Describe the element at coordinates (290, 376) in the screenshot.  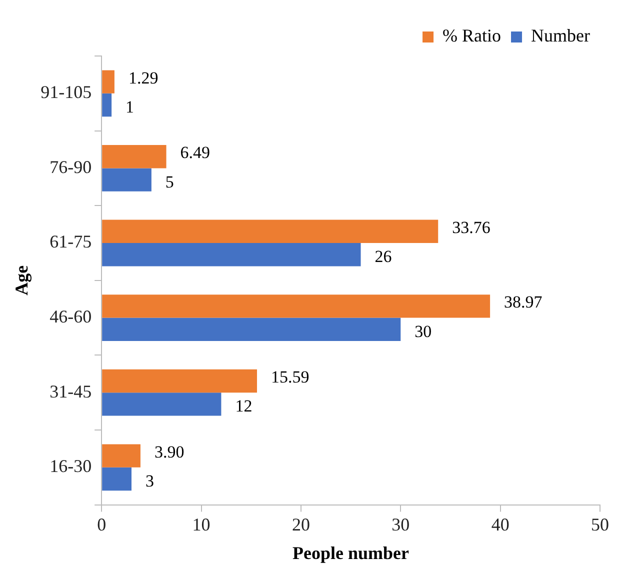
I see `data-label: 15.59` at that location.